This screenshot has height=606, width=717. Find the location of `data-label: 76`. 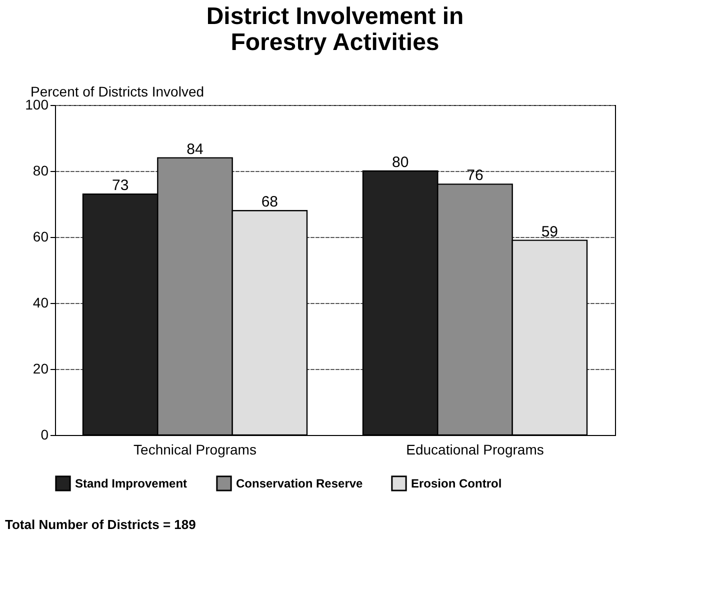

data-label: 76 is located at coordinates (475, 175).